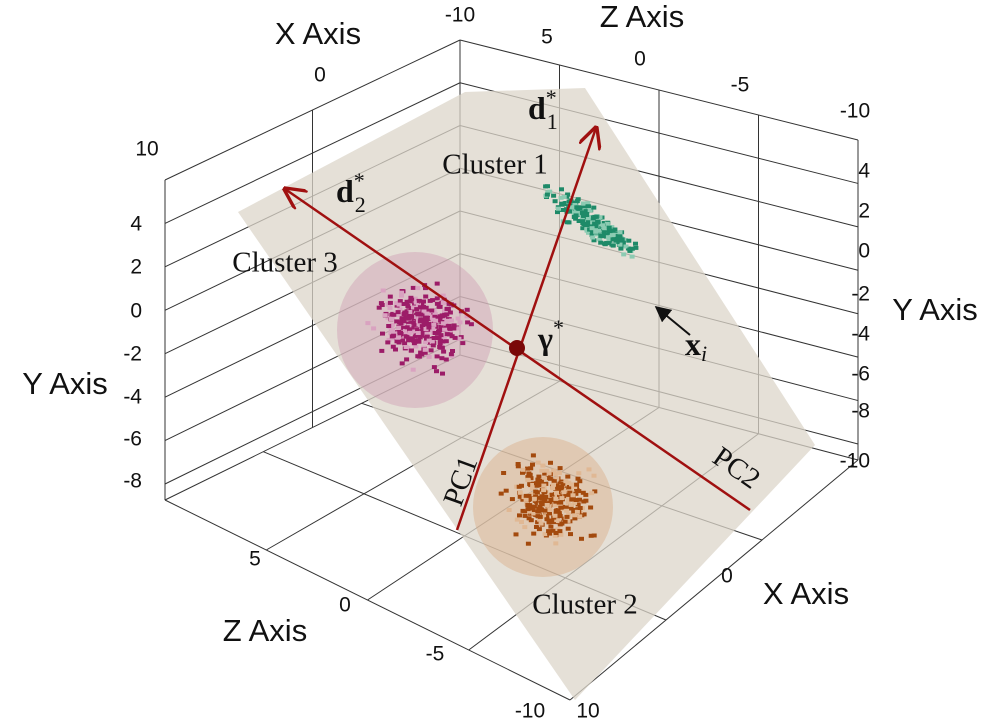 This screenshot has height=725, width=997. Describe the element at coordinates (345, 191) in the screenshot. I see `symbol-base: d` at that location.